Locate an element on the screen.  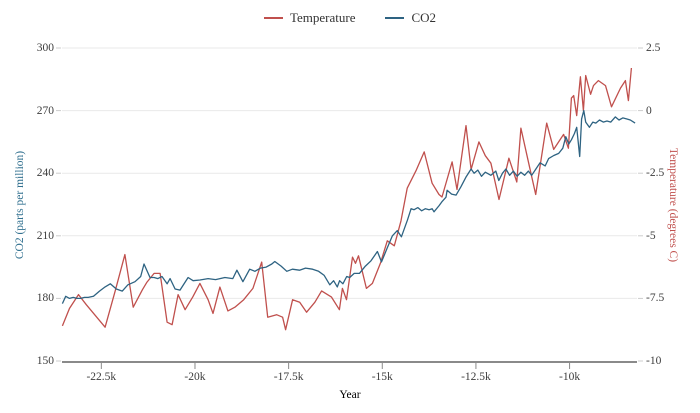
left-axis-title: CO2 (parts per million) is located at coordinates (20, 205).